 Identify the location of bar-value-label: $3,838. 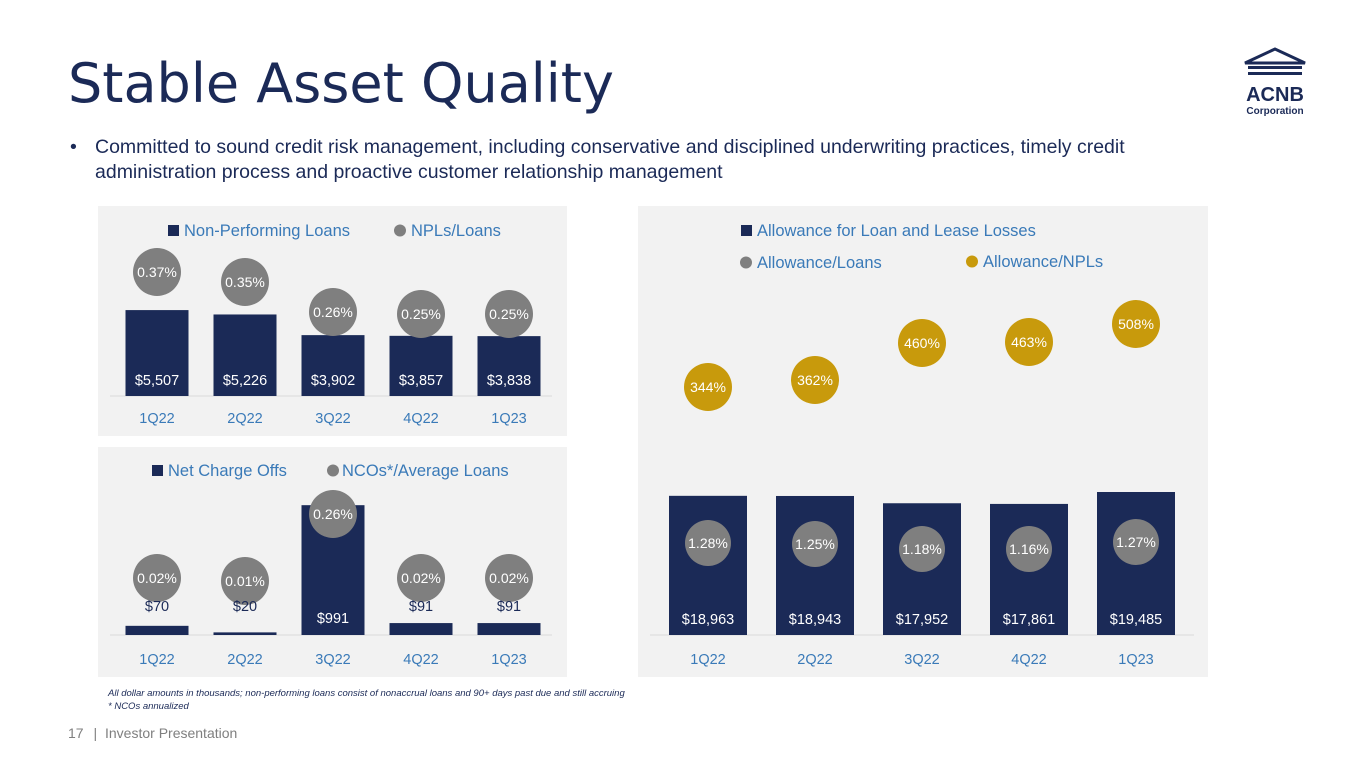
(509, 381).